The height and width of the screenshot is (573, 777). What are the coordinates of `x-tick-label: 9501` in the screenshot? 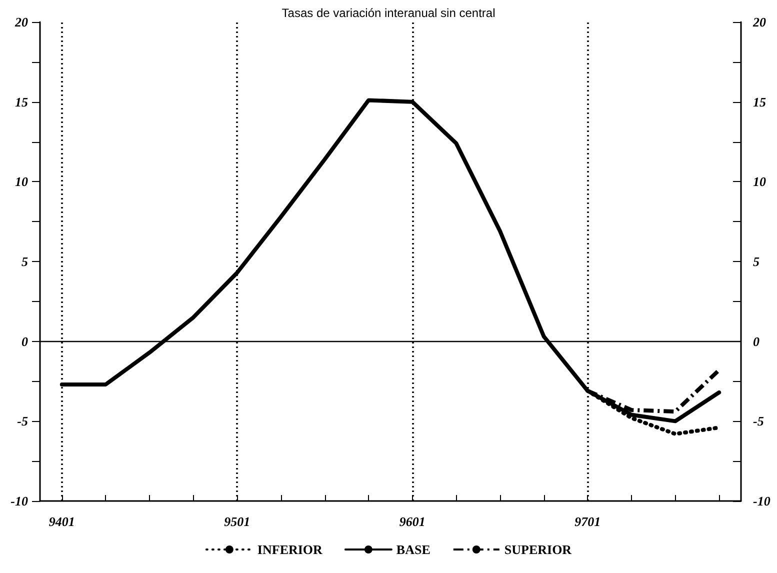 It's located at (237, 521).